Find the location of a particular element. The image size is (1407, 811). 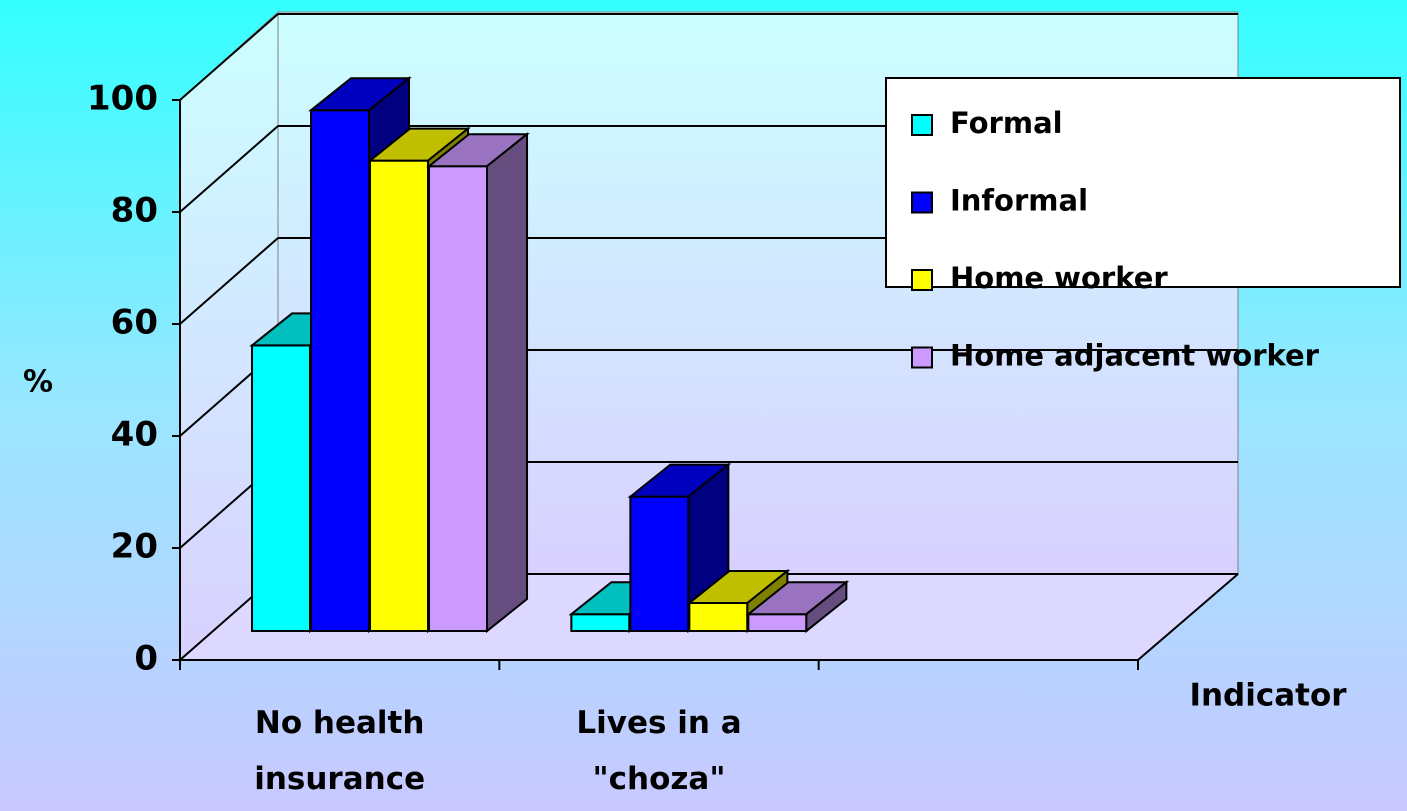

x-axis-label: Indicator is located at coordinates (1268, 696).